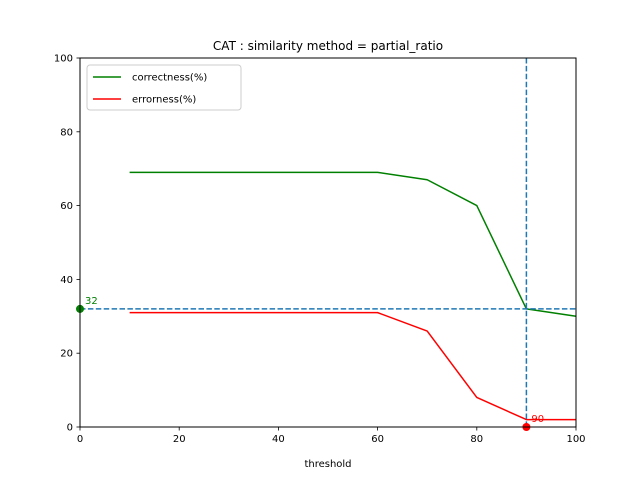 This screenshot has height=480, width=640. I want to click on x-tick-label-2: 40, so click(278, 439).